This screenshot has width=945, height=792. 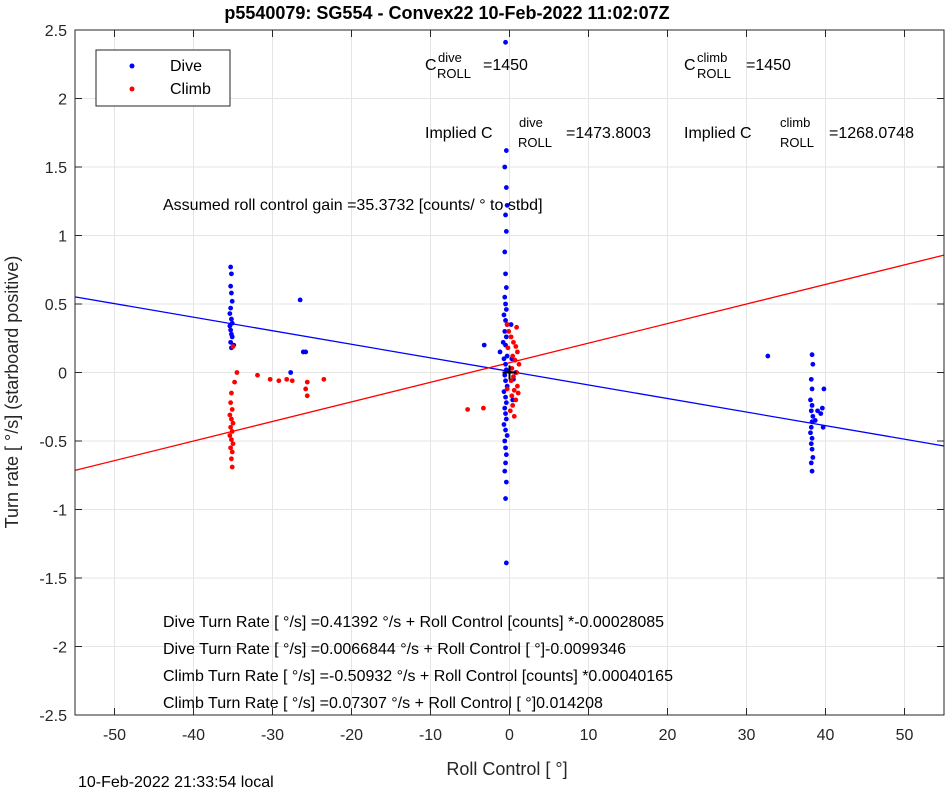 I want to click on legend-box, so click(x=163, y=78).